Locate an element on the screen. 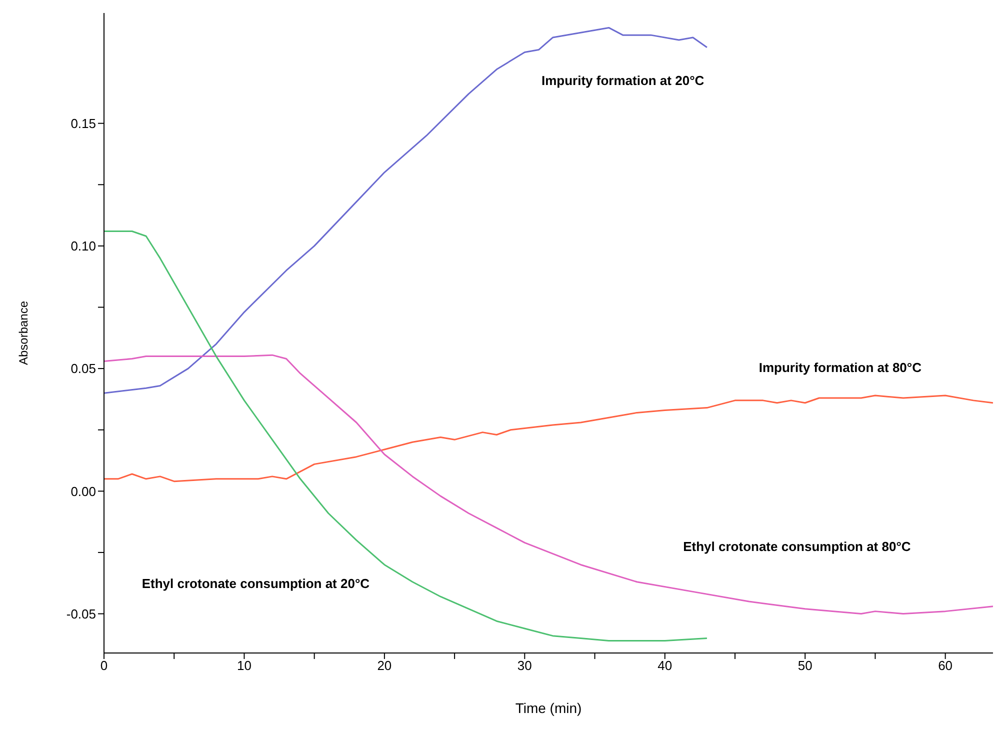 The width and height of the screenshot is (995, 729). series-label: Impurity formation at 80°C is located at coordinates (840, 367).